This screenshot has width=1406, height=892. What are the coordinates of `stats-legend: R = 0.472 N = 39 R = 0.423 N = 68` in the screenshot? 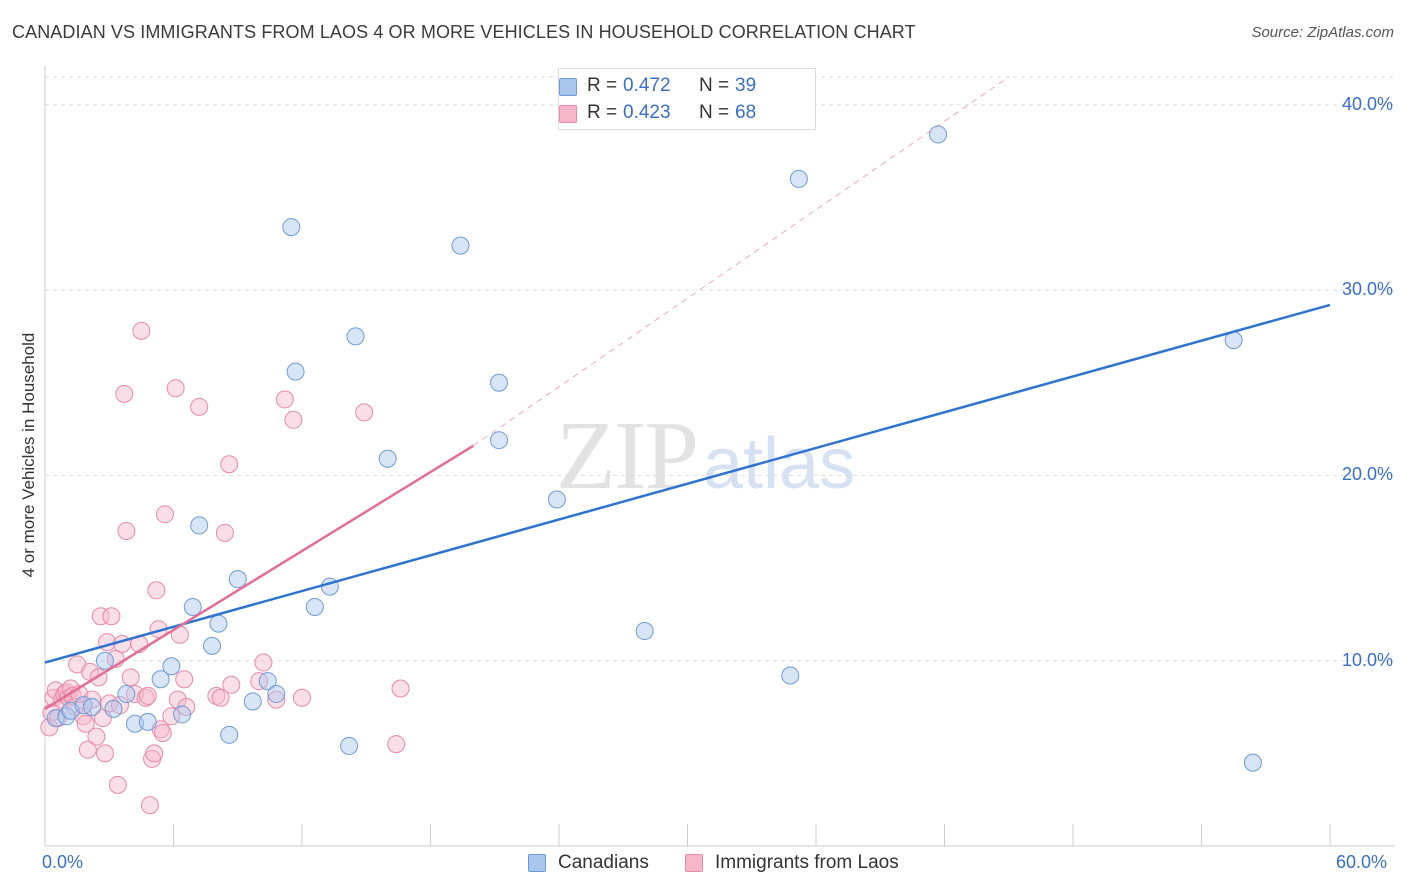 It's located at (687, 99).